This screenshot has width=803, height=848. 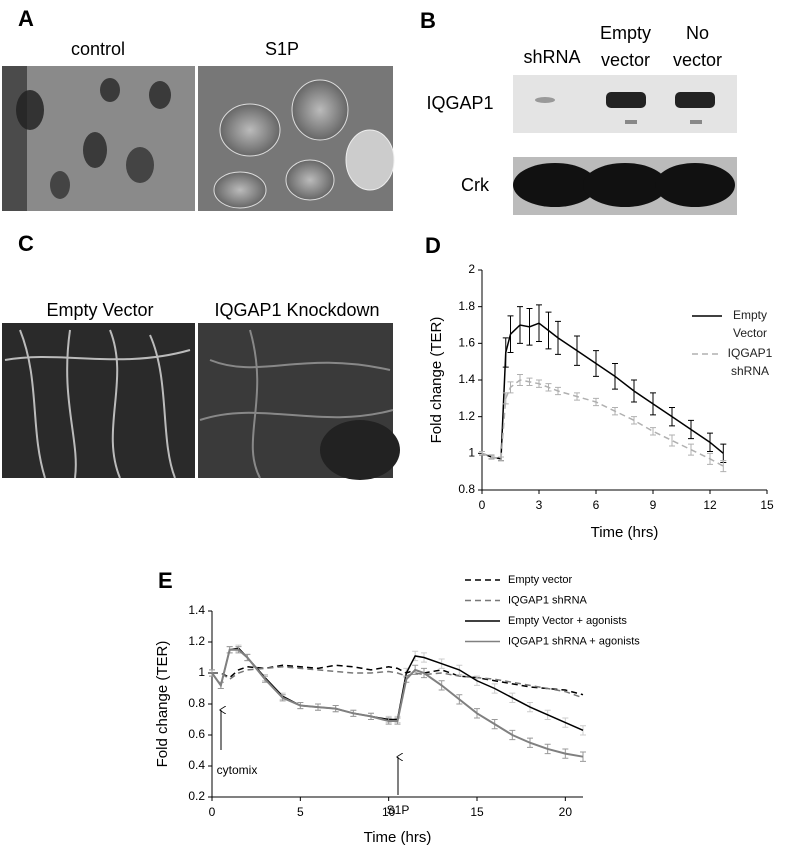 I want to click on y-tick-label: 0.4, so click(x=196, y=765).